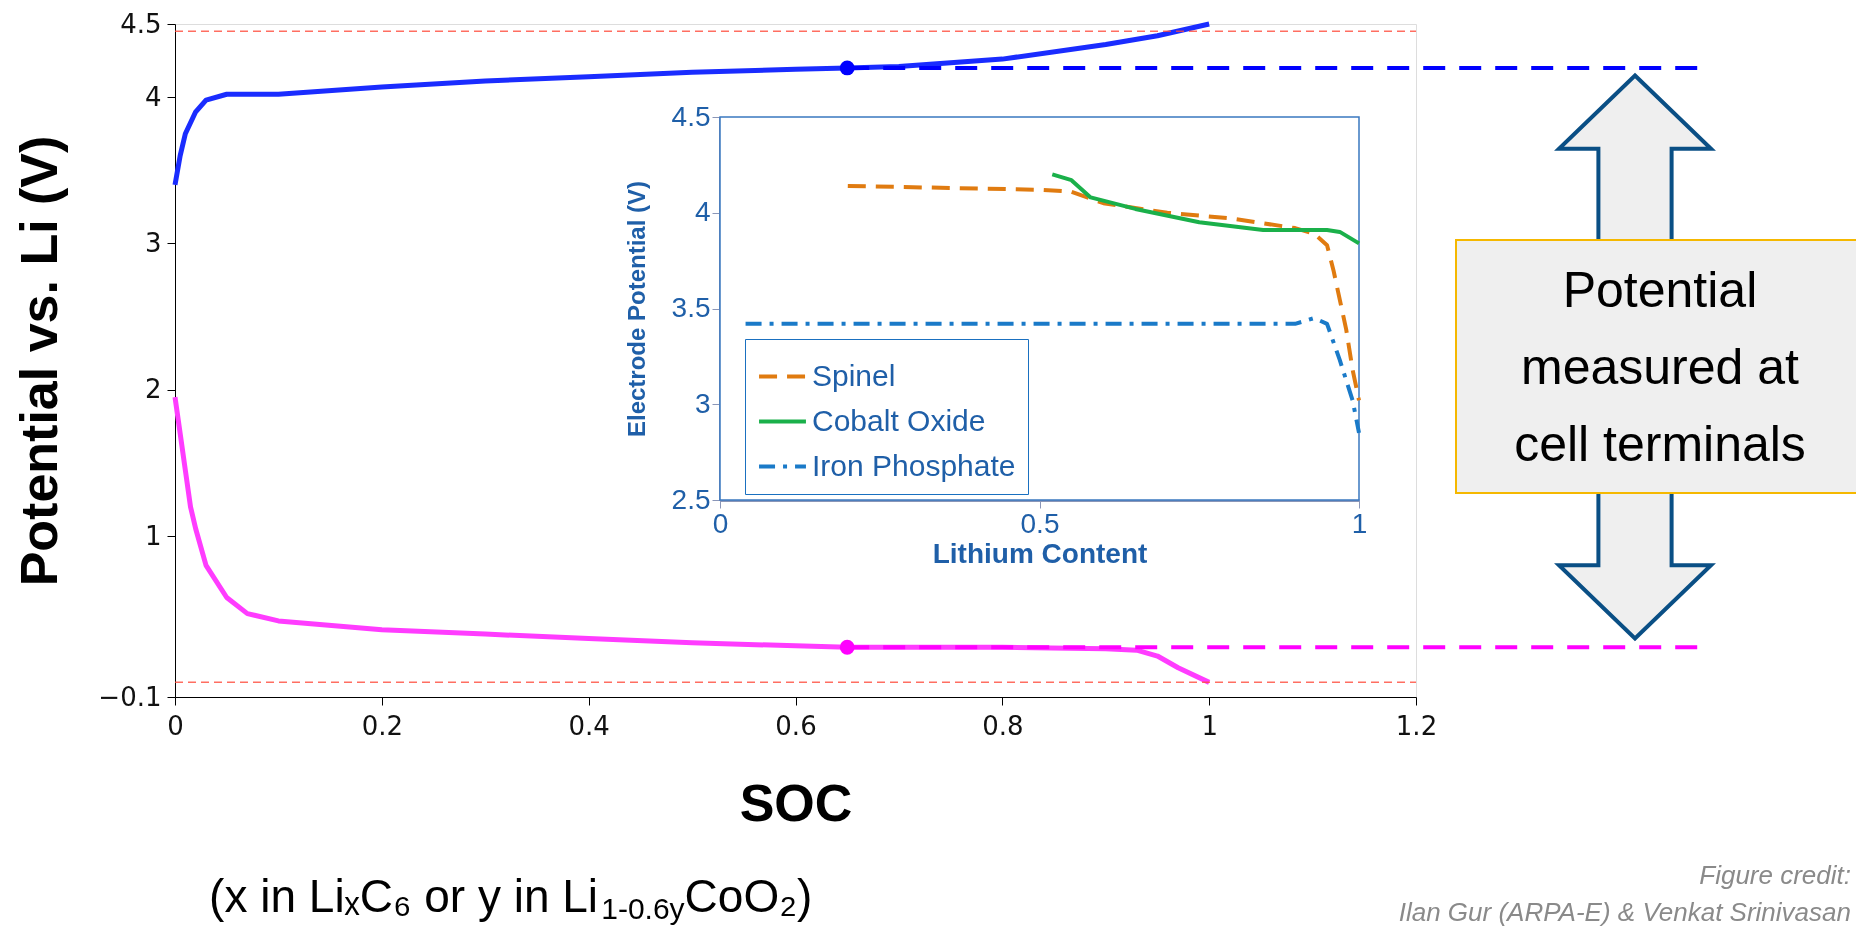 The image size is (1856, 927). Describe the element at coordinates (1040, 553) in the screenshot. I see `x-axis-title: Lithium Content` at that location.